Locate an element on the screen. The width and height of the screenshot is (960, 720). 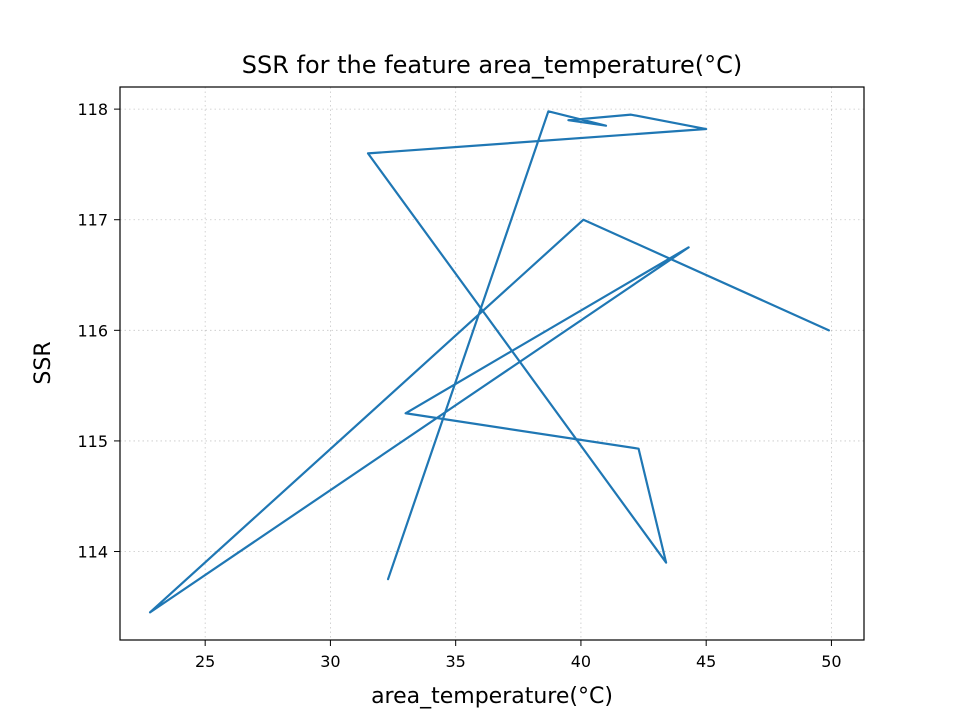
x-tick-label: 30 is located at coordinates (330, 661).